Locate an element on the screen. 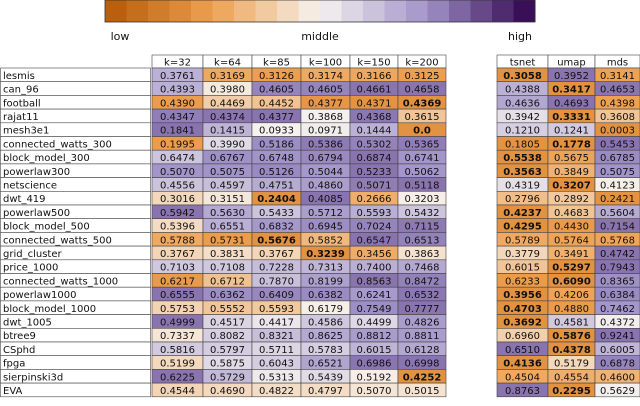 This screenshot has width=640, height=406. row-name: connected_watts_300 is located at coordinates (57, 144).